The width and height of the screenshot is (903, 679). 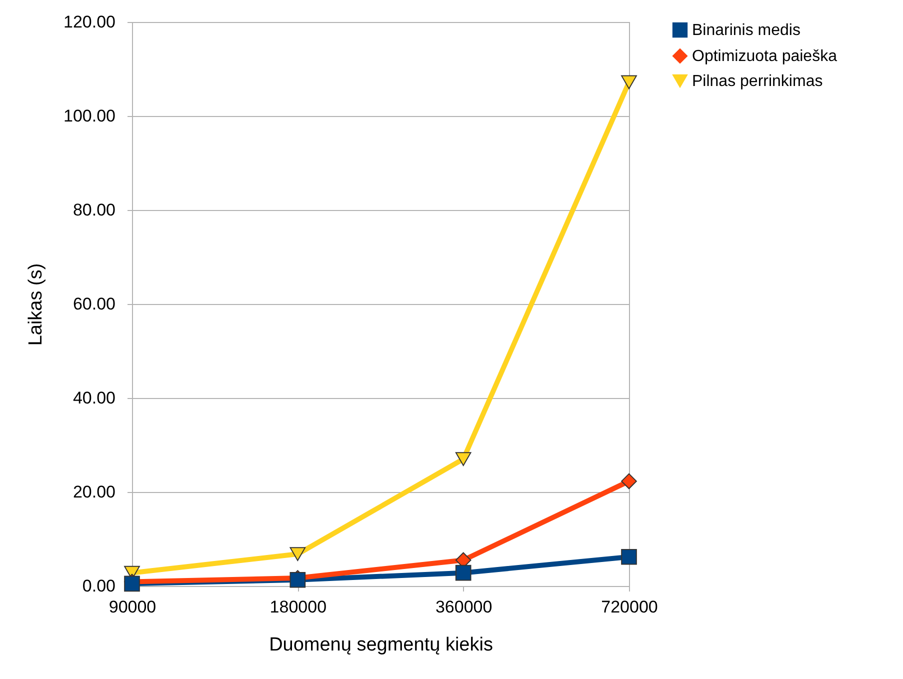 I want to click on y-tick-label: 80.00, so click(x=94, y=210).